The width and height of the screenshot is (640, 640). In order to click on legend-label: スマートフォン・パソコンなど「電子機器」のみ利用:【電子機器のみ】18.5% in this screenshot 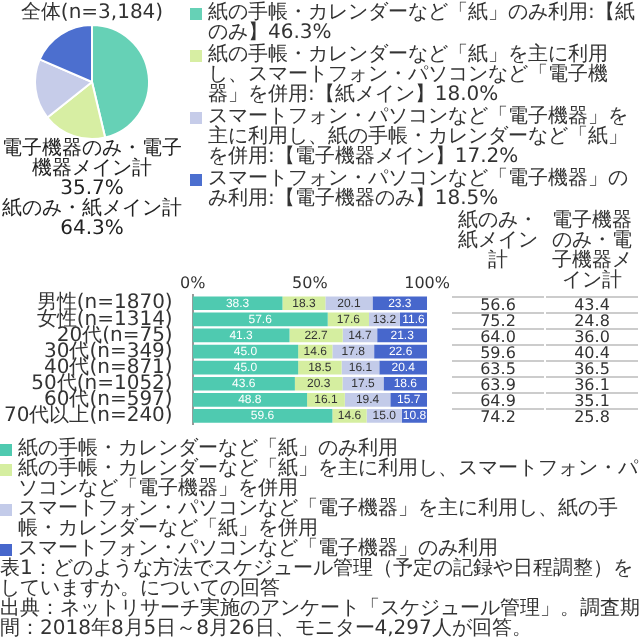, I will do `click(419, 189)`.